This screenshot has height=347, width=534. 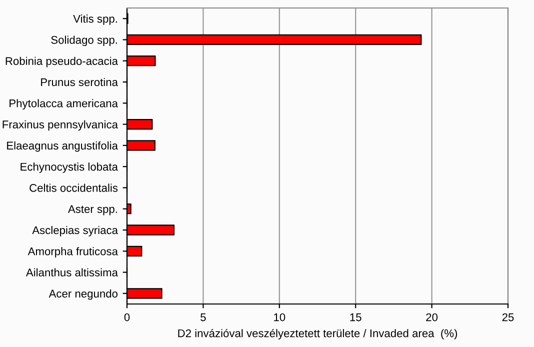 What do you see at coordinates (508, 317) in the screenshot?
I see `x-tick-label: 25` at bounding box center [508, 317].